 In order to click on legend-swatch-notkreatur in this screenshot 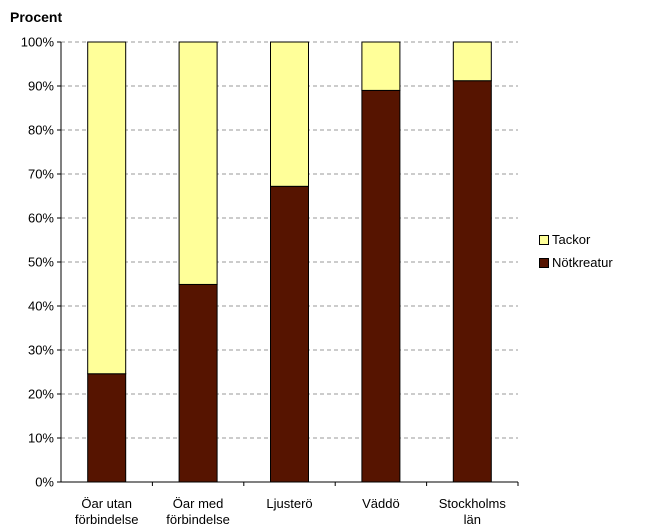, I will do `click(544, 262)`.